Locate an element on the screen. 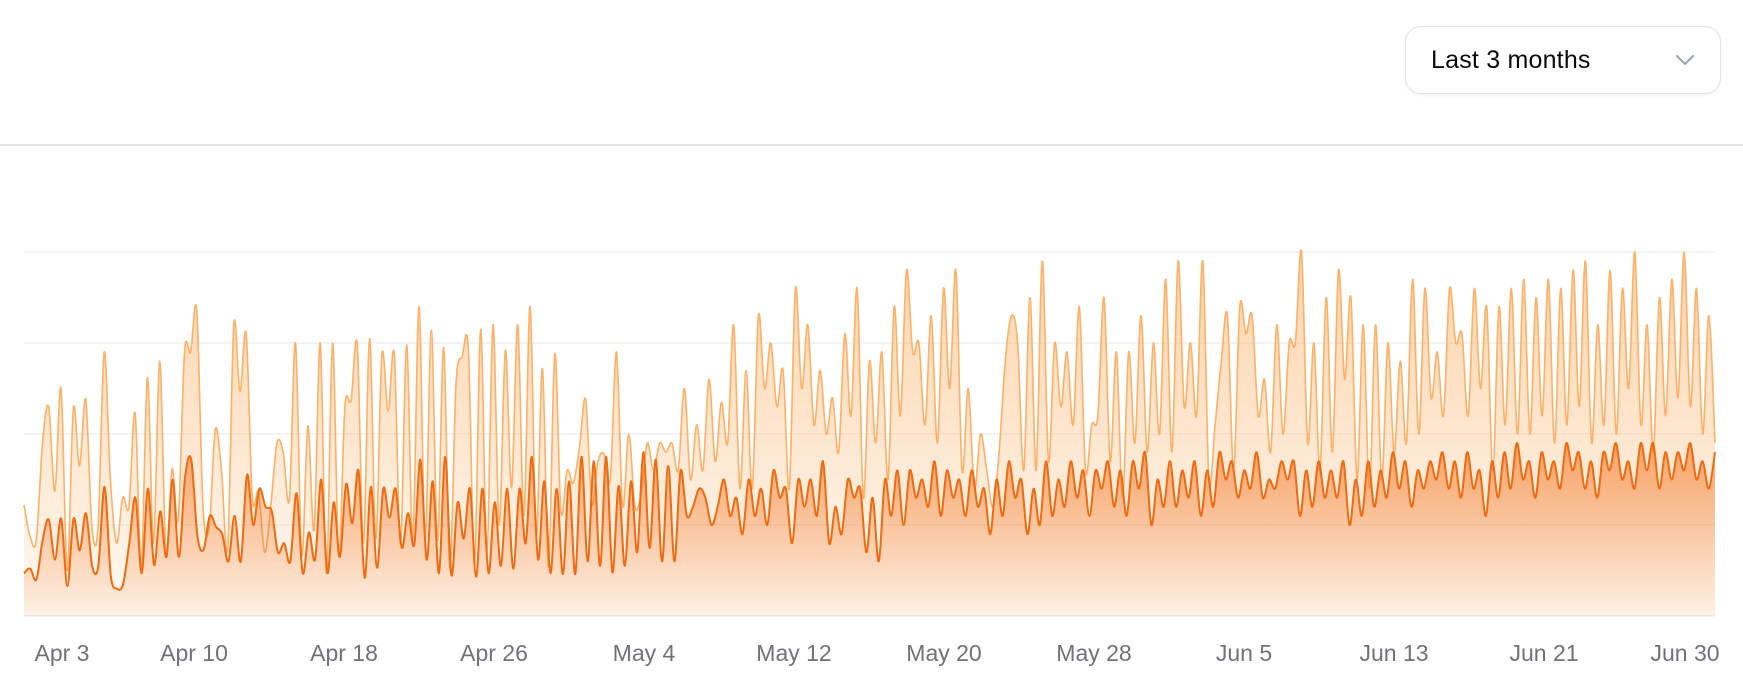 Image resolution: width=1743 pixels, height=698 pixels. time-range-select: Last 3 months is located at coordinates (1563, 60).